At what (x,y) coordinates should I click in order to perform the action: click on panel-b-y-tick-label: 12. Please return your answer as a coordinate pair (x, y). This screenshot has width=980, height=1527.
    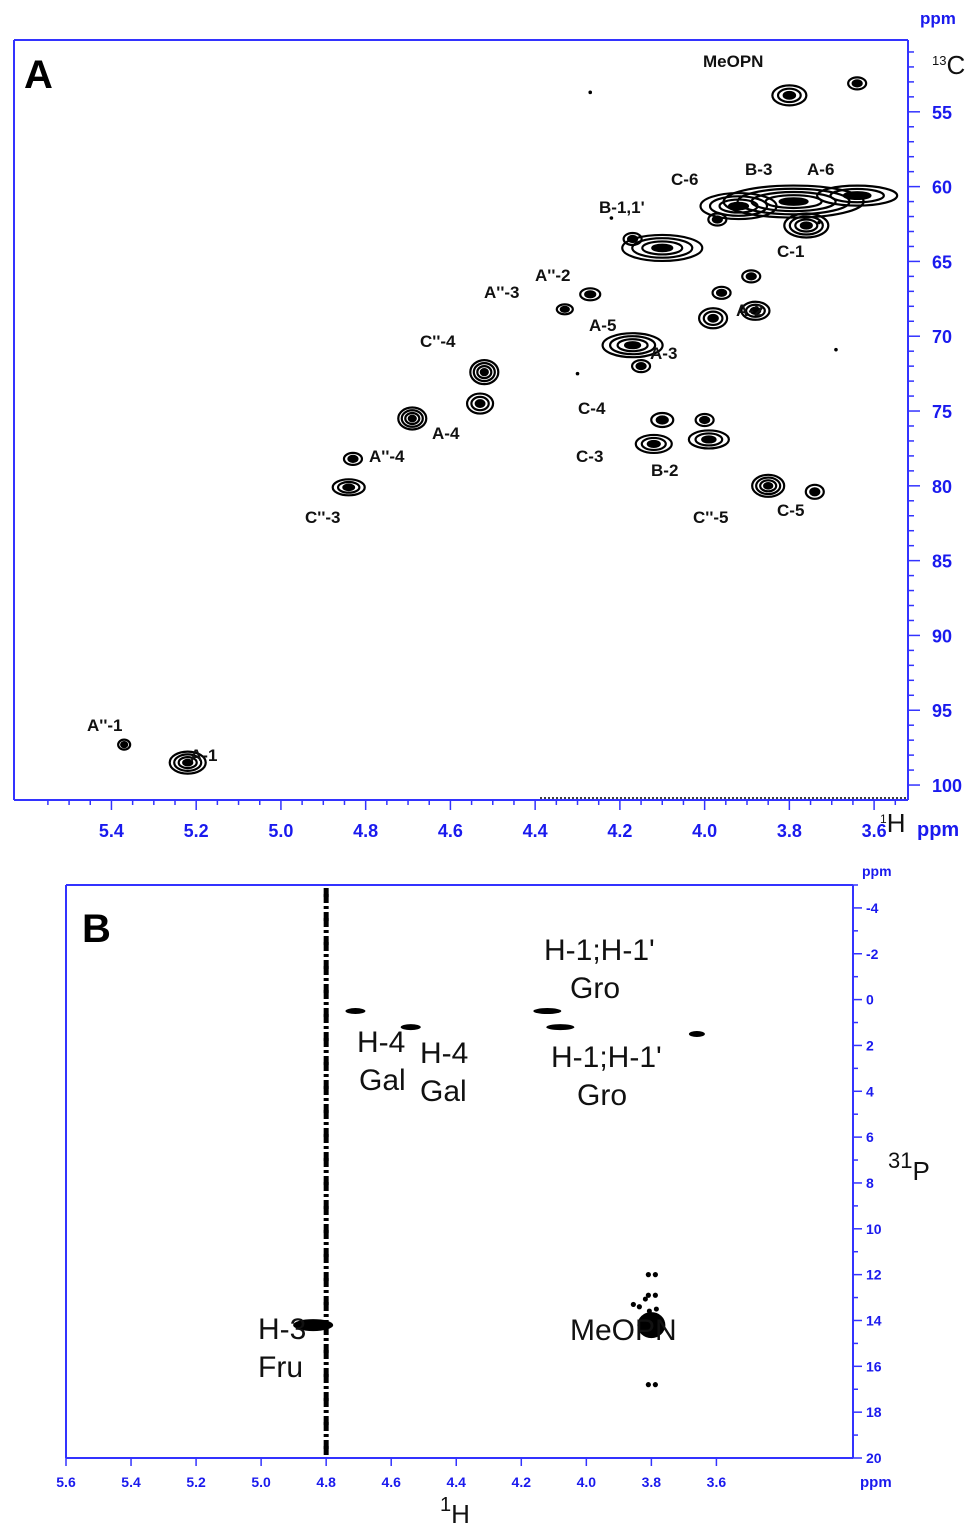
    Looking at the image, I should click on (874, 1275).